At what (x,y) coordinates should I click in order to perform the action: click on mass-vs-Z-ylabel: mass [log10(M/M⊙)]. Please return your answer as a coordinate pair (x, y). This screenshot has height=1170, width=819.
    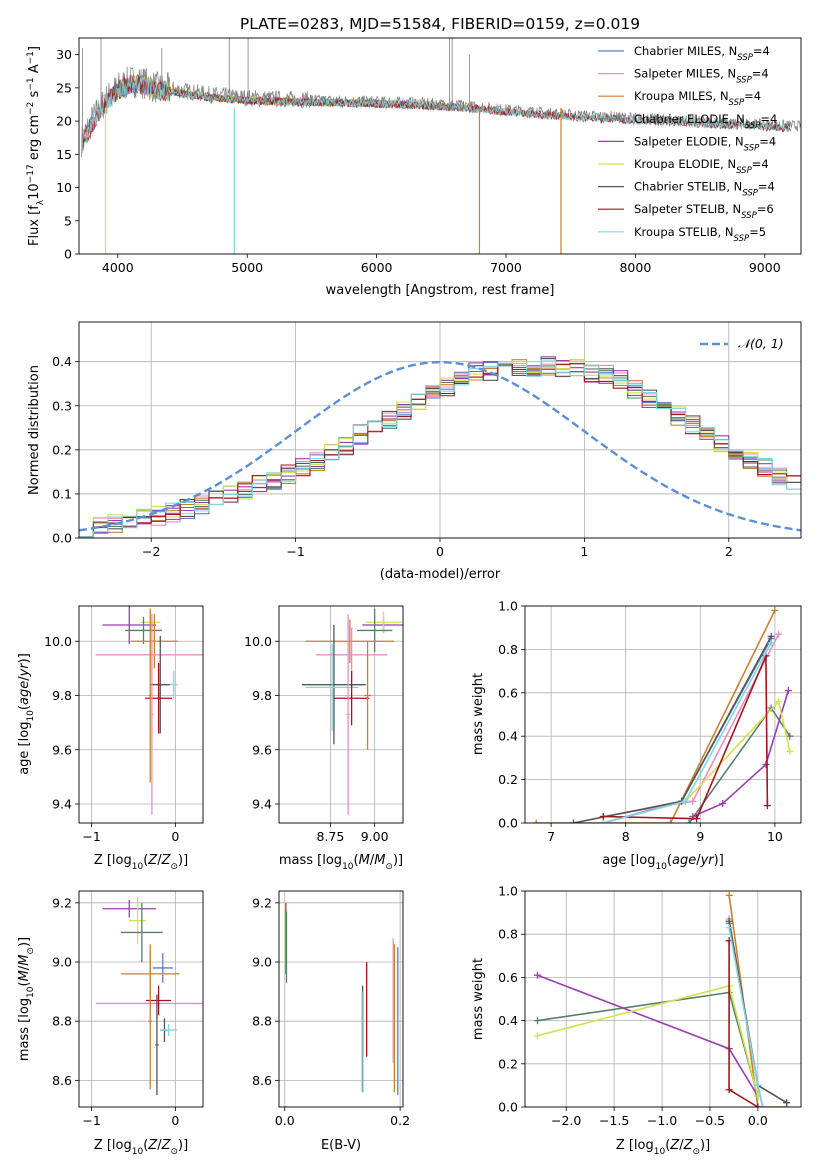
    Looking at the image, I should click on (26, 999).